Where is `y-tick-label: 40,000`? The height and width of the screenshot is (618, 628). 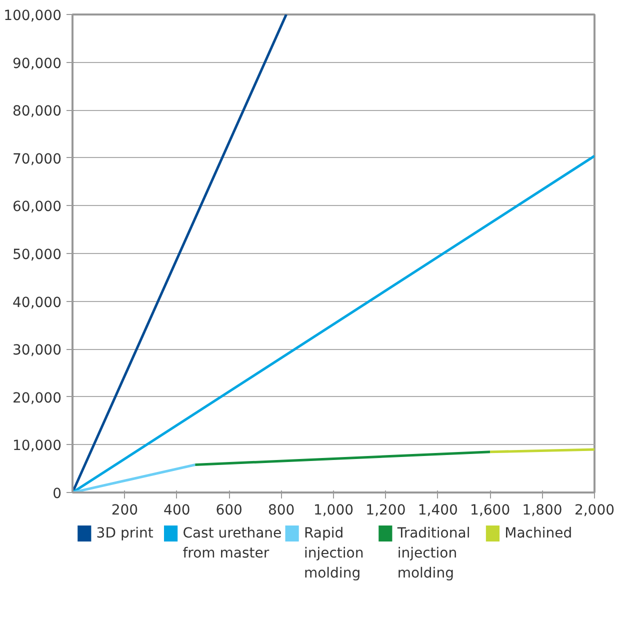
y-tick-label: 40,000 is located at coordinates (37, 302).